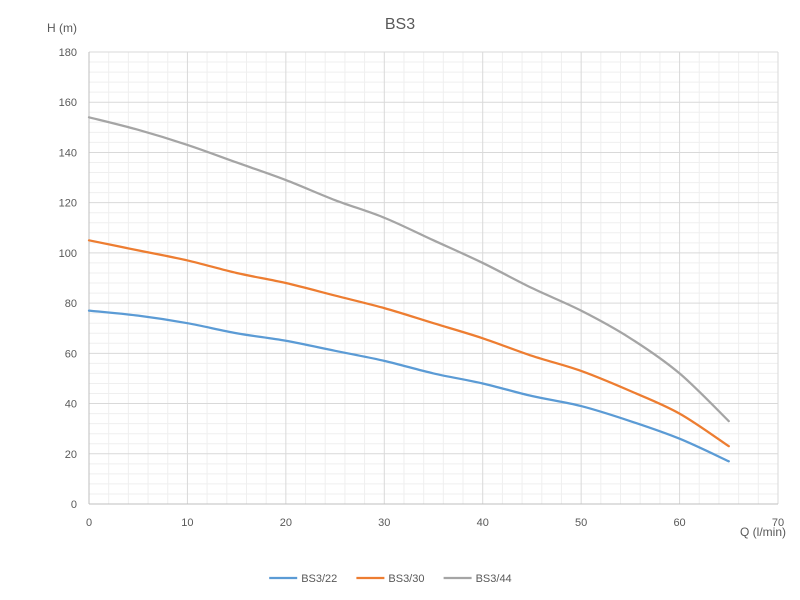  What do you see at coordinates (74, 505) in the screenshot?
I see `y-tick-label: 0` at bounding box center [74, 505].